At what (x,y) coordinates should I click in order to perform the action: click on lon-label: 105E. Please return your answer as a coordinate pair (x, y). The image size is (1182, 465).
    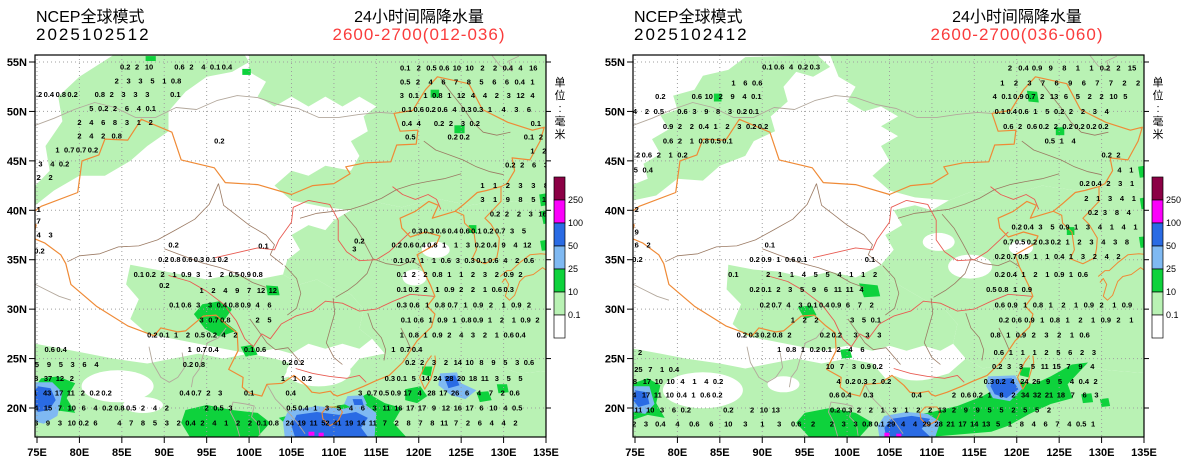
    Looking at the image, I should click on (292, 453).